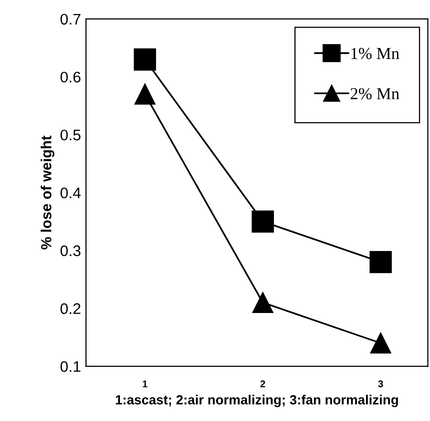 The height and width of the screenshot is (421, 430). Describe the element at coordinates (70, 77) in the screenshot. I see `y-tick-label: 0.6` at that location.